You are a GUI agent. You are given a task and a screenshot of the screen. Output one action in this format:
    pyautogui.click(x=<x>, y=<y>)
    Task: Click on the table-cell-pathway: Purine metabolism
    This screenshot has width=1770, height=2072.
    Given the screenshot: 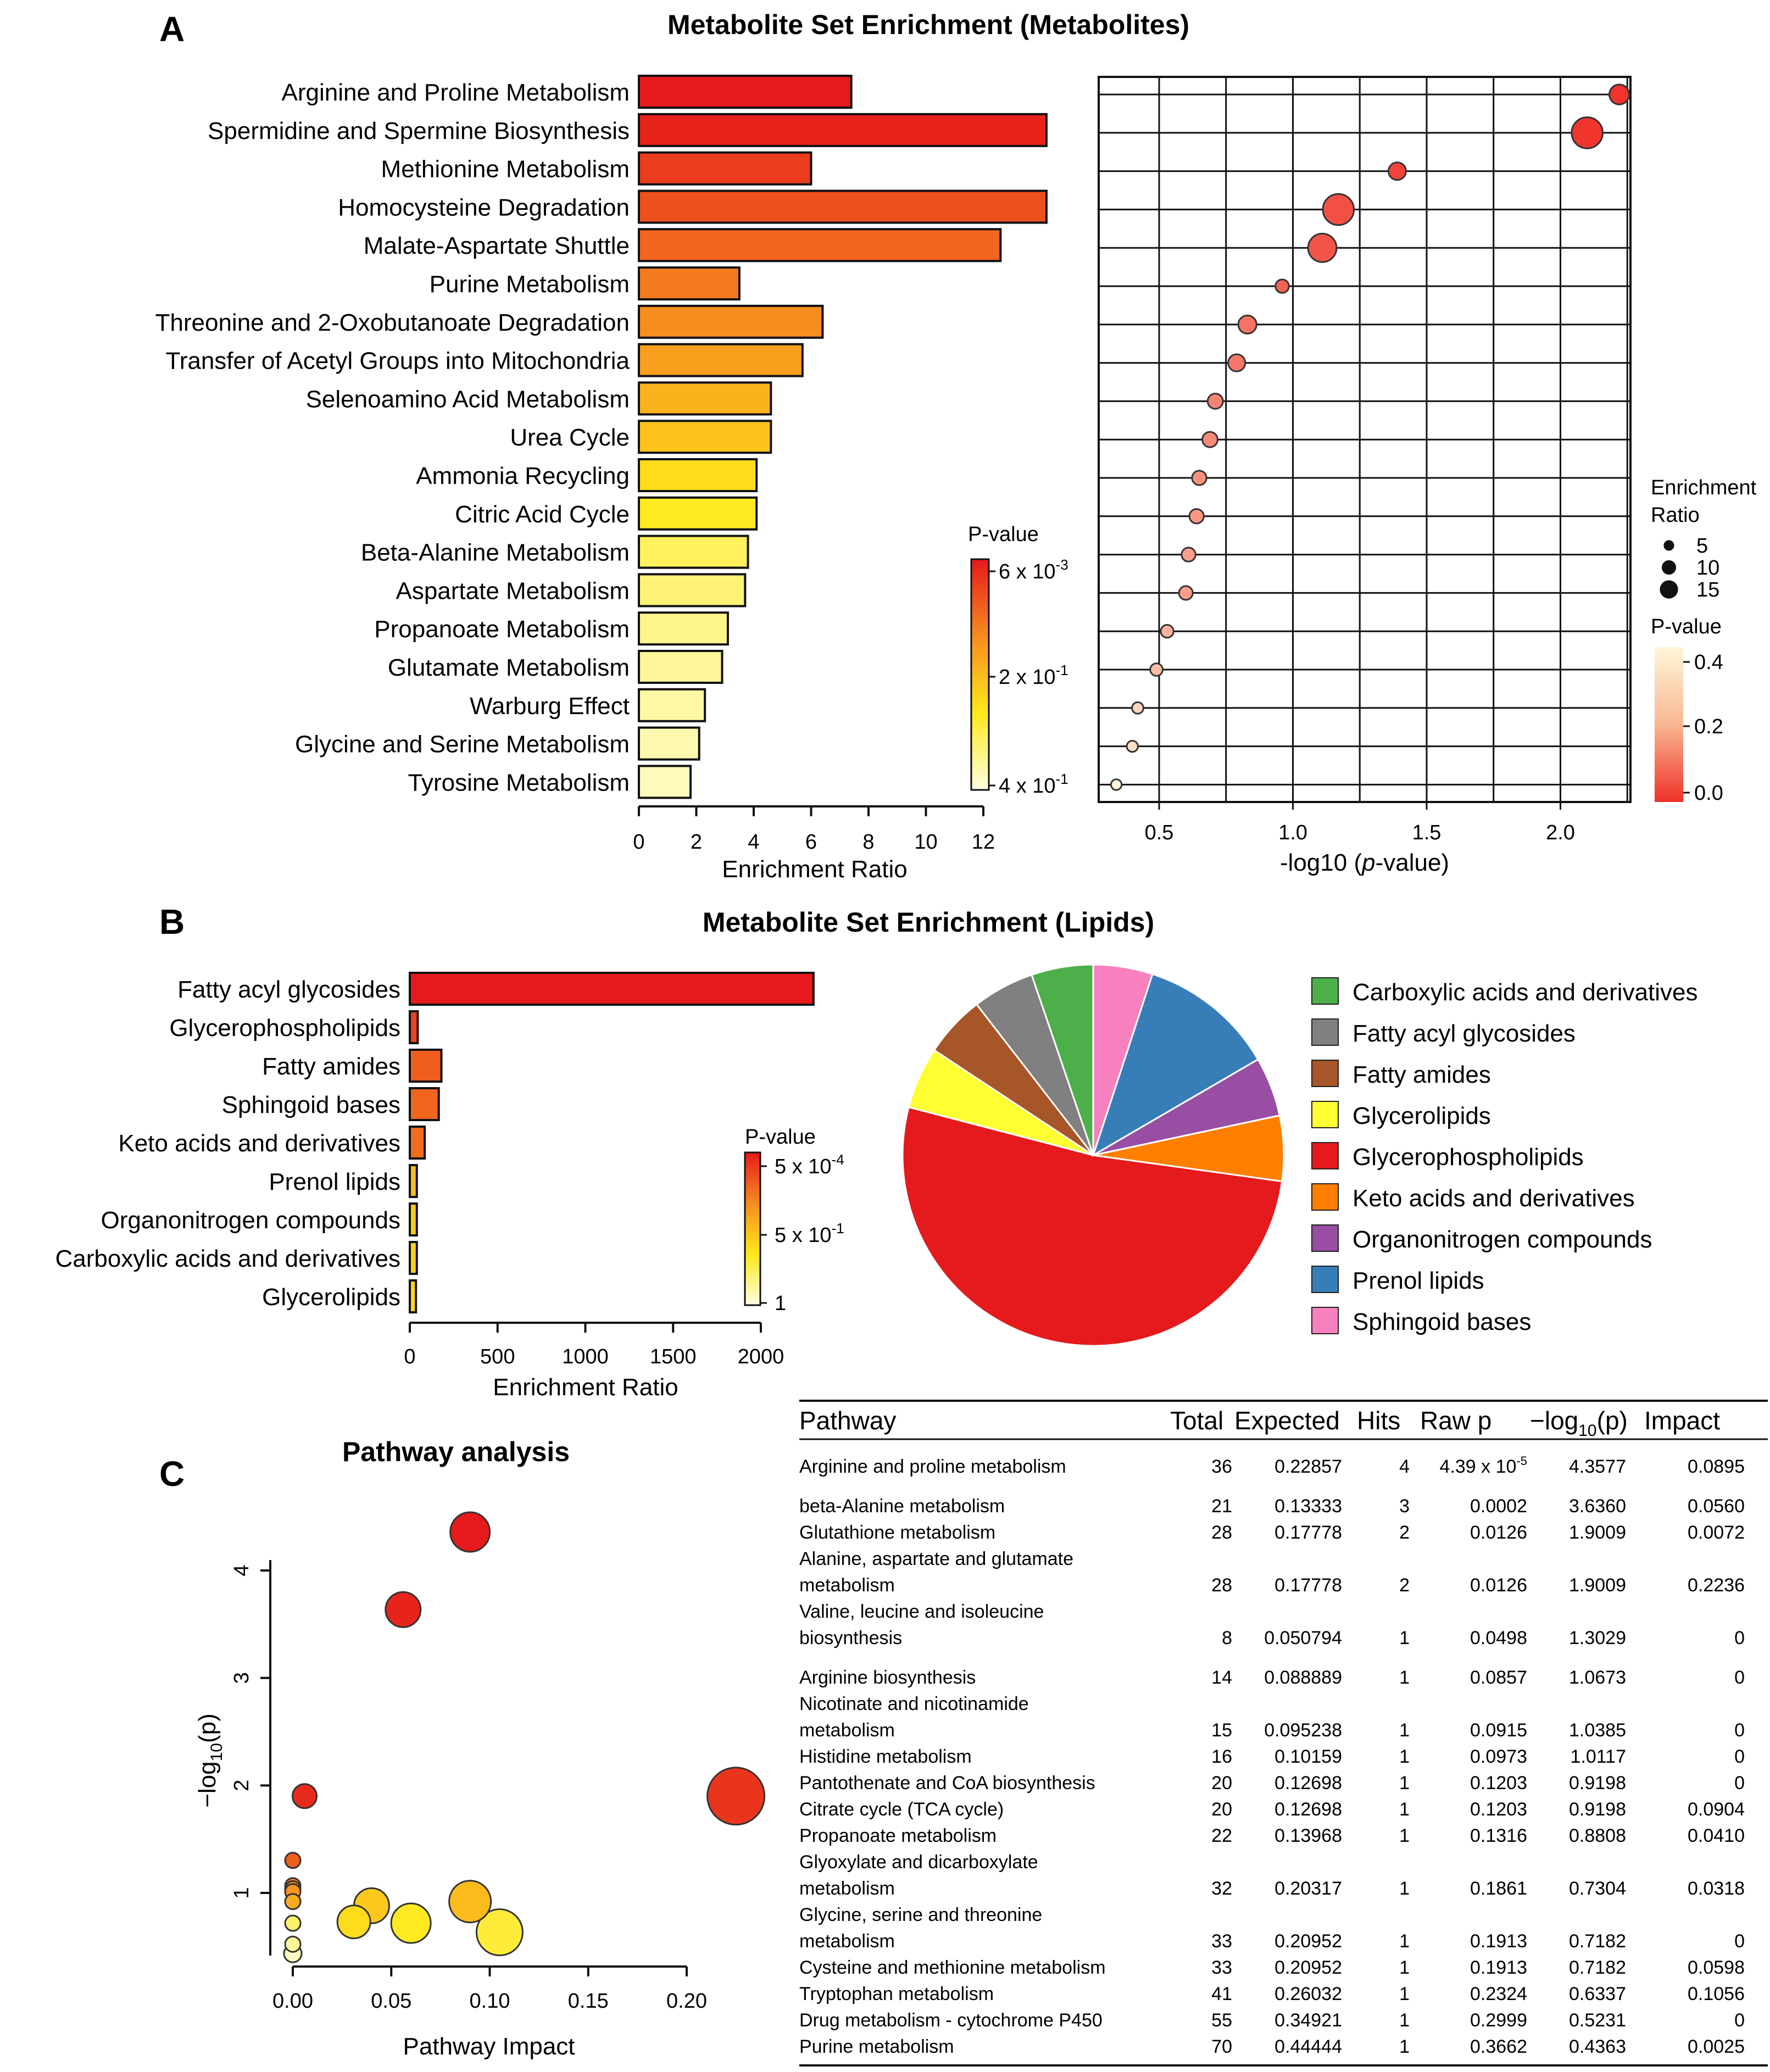 What is the action you would take?
    pyautogui.click(x=876, y=2046)
    